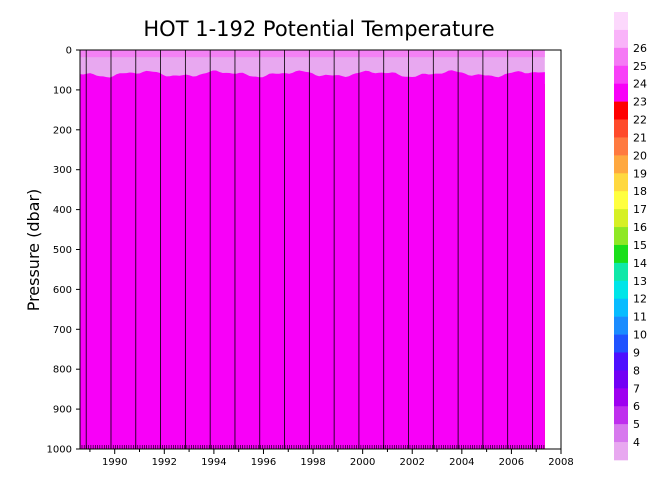 The width and height of the screenshot is (663, 480). What do you see at coordinates (640, 48) in the screenshot?
I see `legend-label: 26` at bounding box center [640, 48].